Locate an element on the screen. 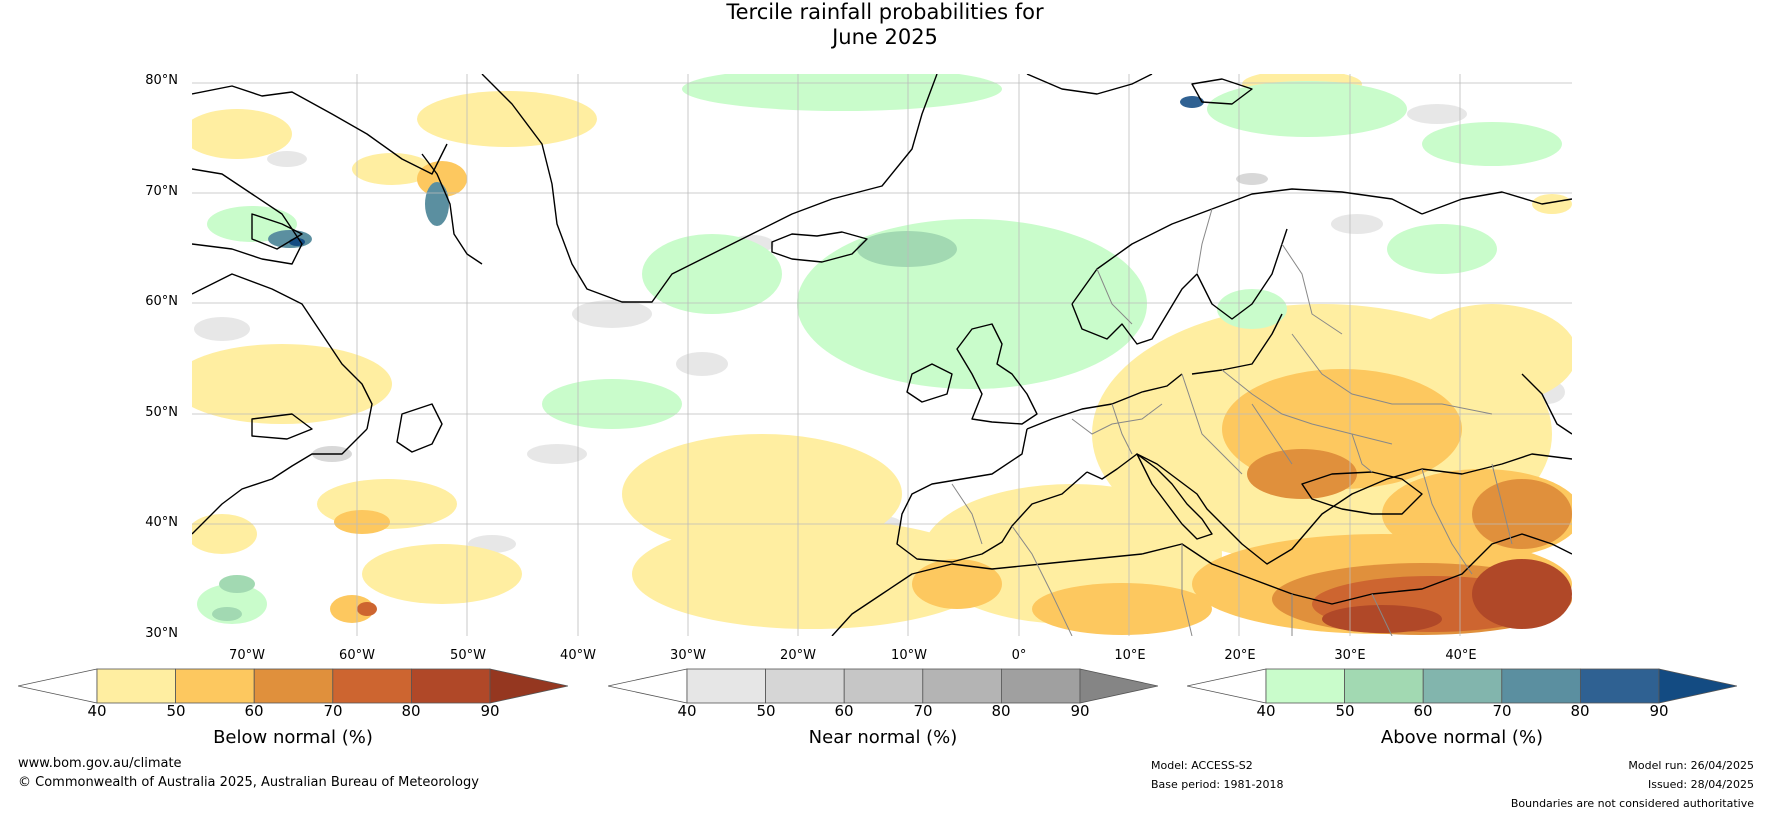 The height and width of the screenshot is (816, 1770). cbar-below-tick-90: 90 is located at coordinates (490, 711).